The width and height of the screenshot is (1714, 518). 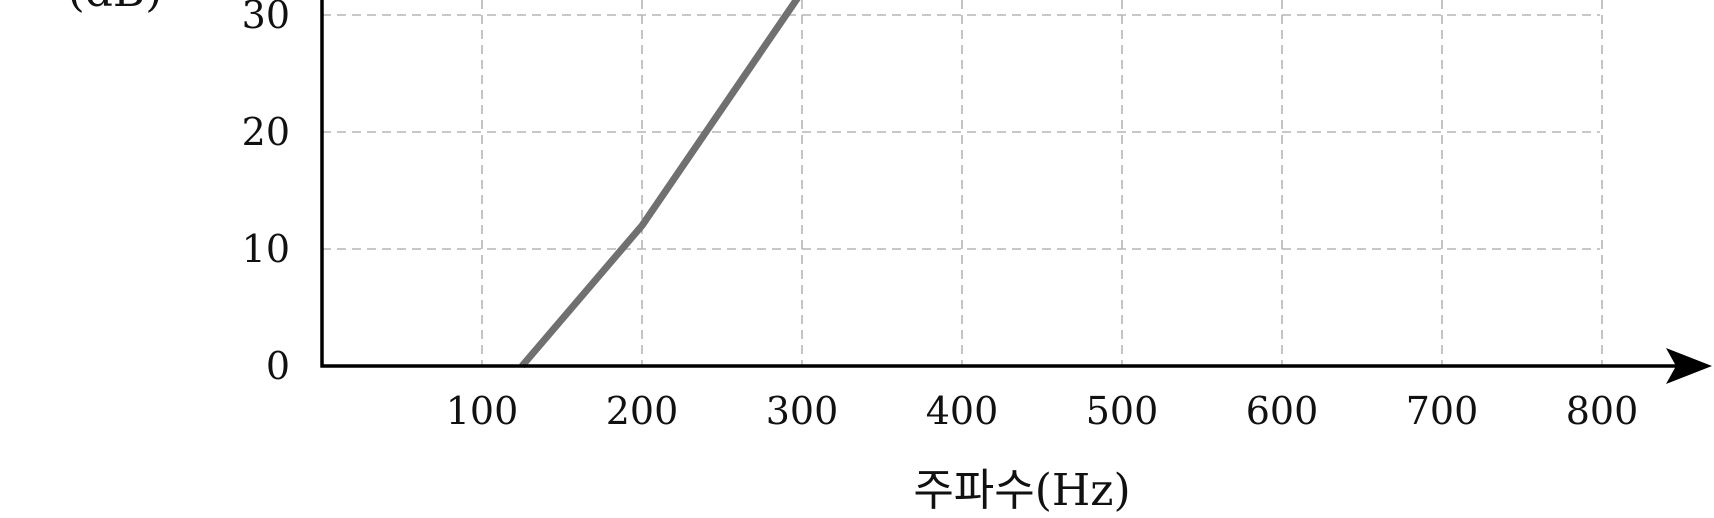 What do you see at coordinates (642, 411) in the screenshot?
I see `x-tick-label: 200` at bounding box center [642, 411].